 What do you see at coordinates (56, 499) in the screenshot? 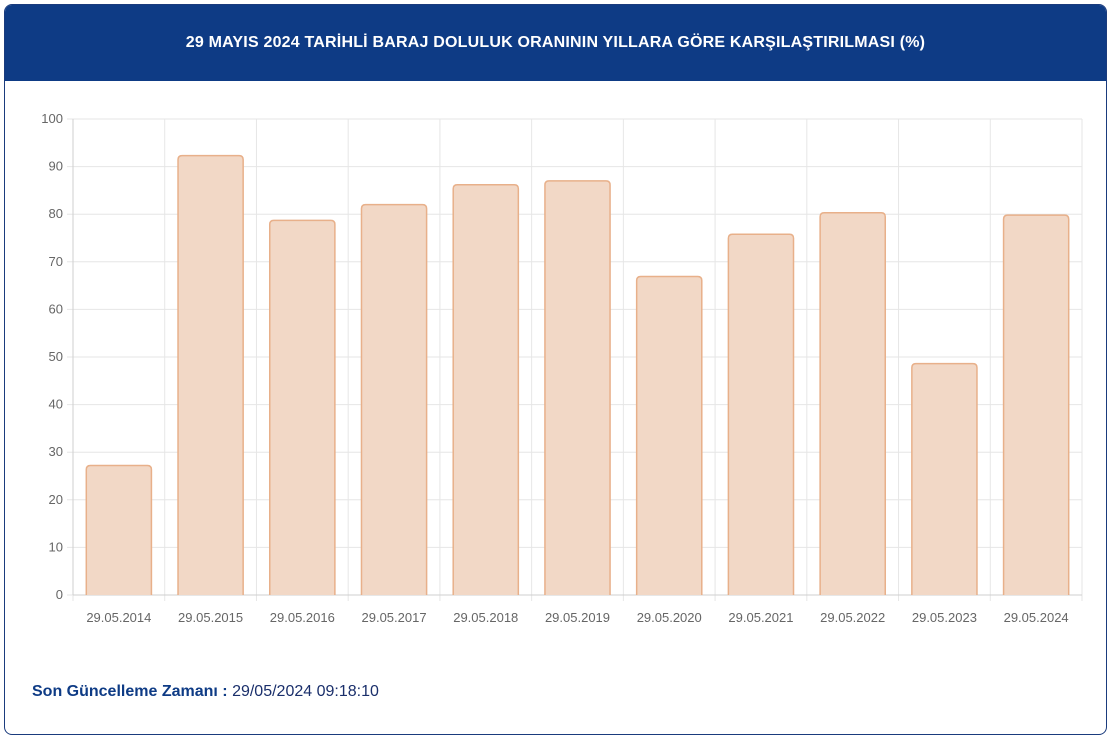
I see `y-tick-label: 20` at bounding box center [56, 499].